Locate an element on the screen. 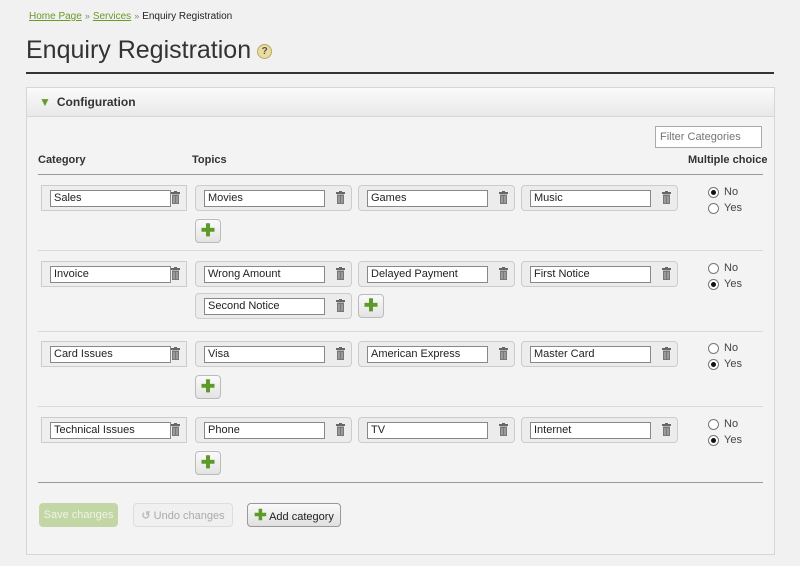  undo-changes-button: ↺ Undo changes is located at coordinates (183, 515).